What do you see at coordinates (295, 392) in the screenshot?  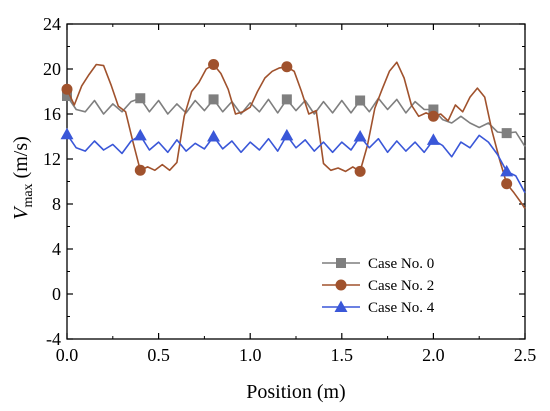 I see `x-axis-title: Position (m)` at bounding box center [295, 392].